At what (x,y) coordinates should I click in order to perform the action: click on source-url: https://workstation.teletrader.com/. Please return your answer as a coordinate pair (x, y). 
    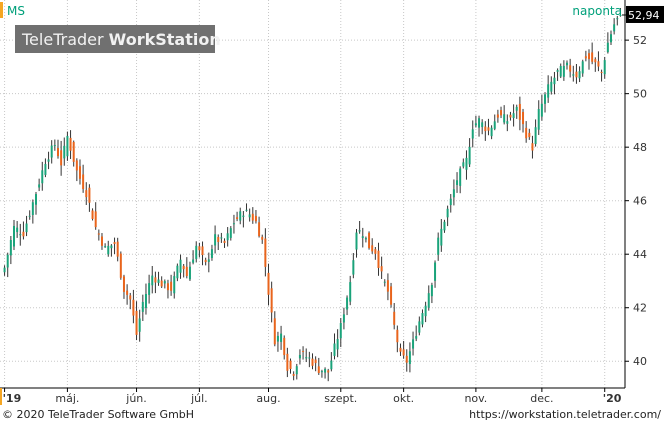
    Looking at the image, I should click on (565, 414).